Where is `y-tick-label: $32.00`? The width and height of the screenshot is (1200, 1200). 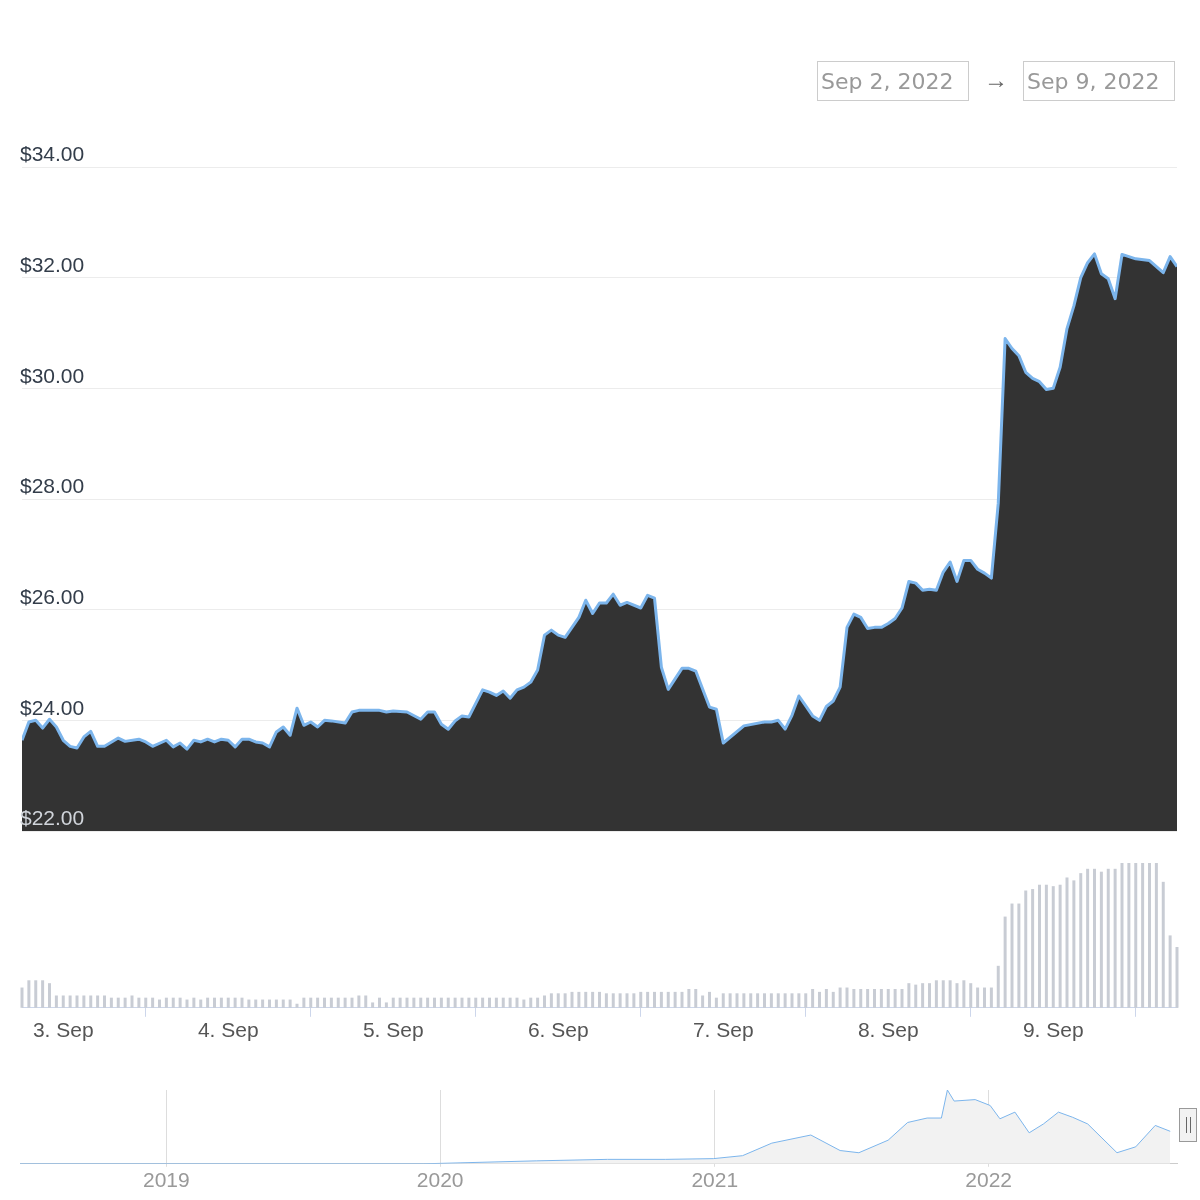
y-tick-label: $32.00 is located at coordinates (52, 264).